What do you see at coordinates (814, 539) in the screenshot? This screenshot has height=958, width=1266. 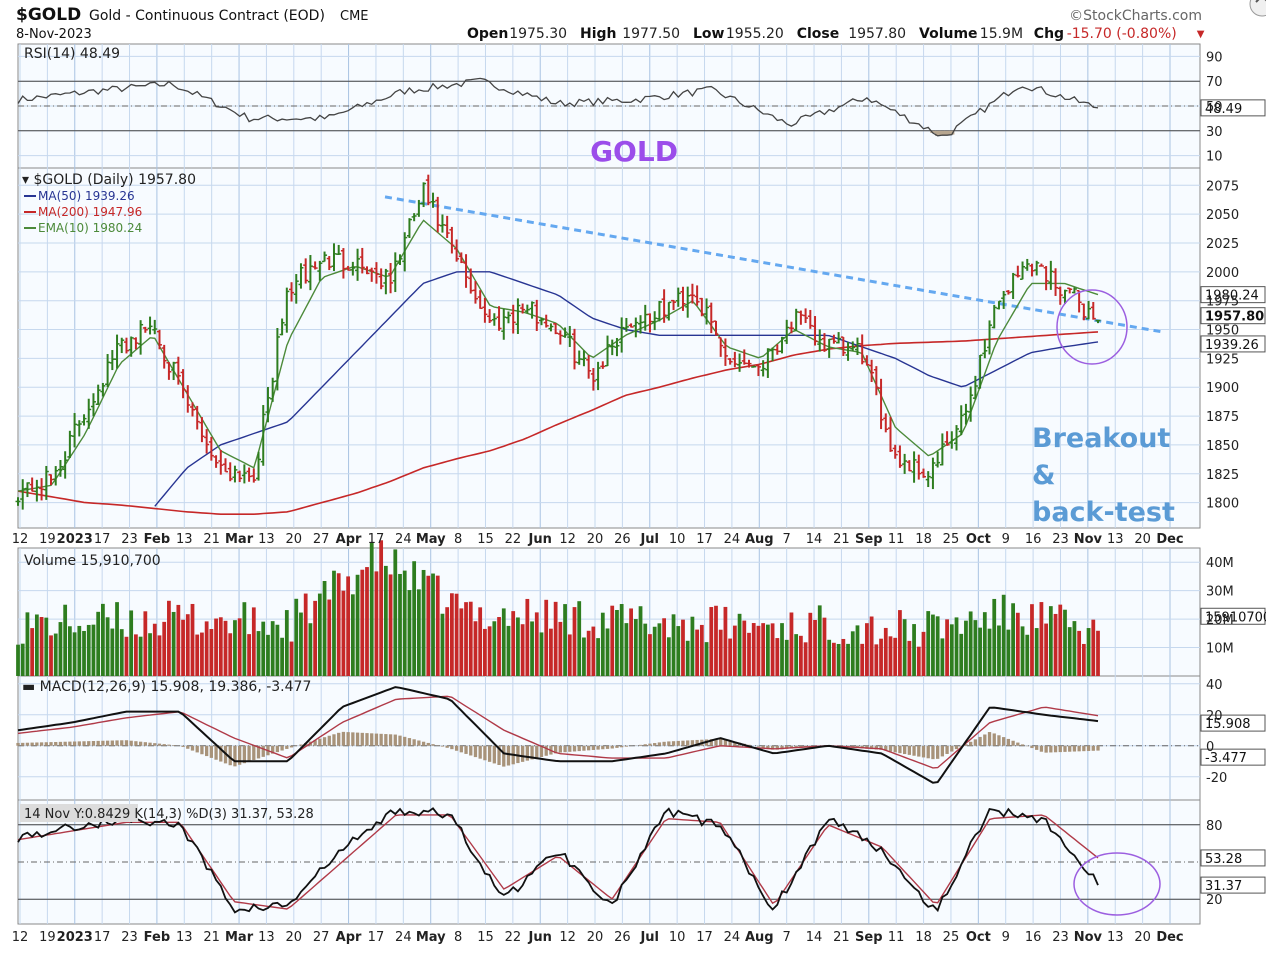 I see `x-tick-label: 14` at bounding box center [814, 539].